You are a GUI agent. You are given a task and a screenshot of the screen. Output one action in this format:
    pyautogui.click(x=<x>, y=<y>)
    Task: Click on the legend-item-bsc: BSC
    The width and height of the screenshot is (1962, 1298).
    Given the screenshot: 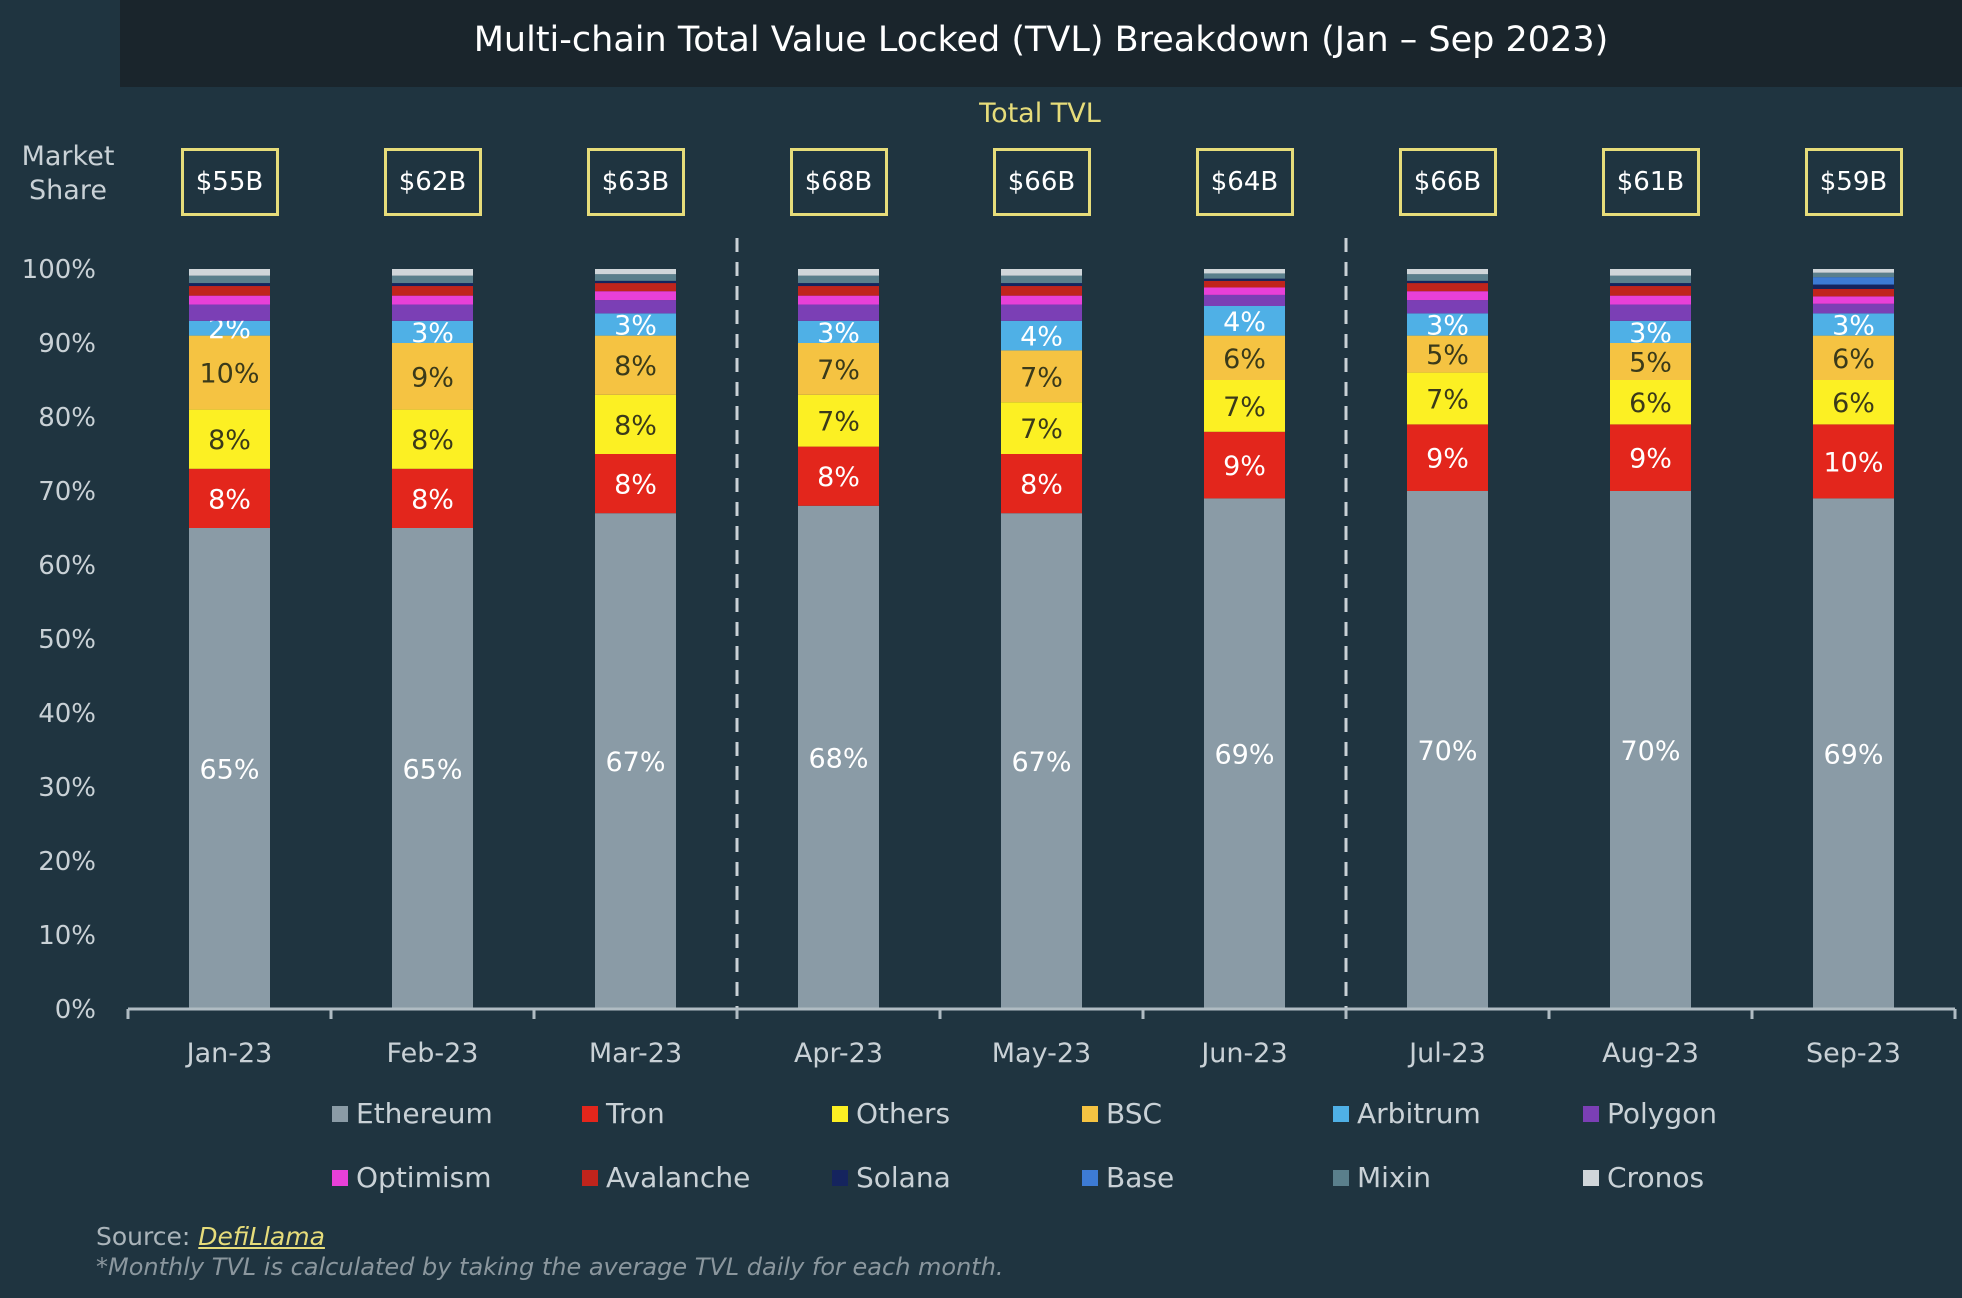 What is the action you would take?
    pyautogui.click(x=1122, y=1113)
    